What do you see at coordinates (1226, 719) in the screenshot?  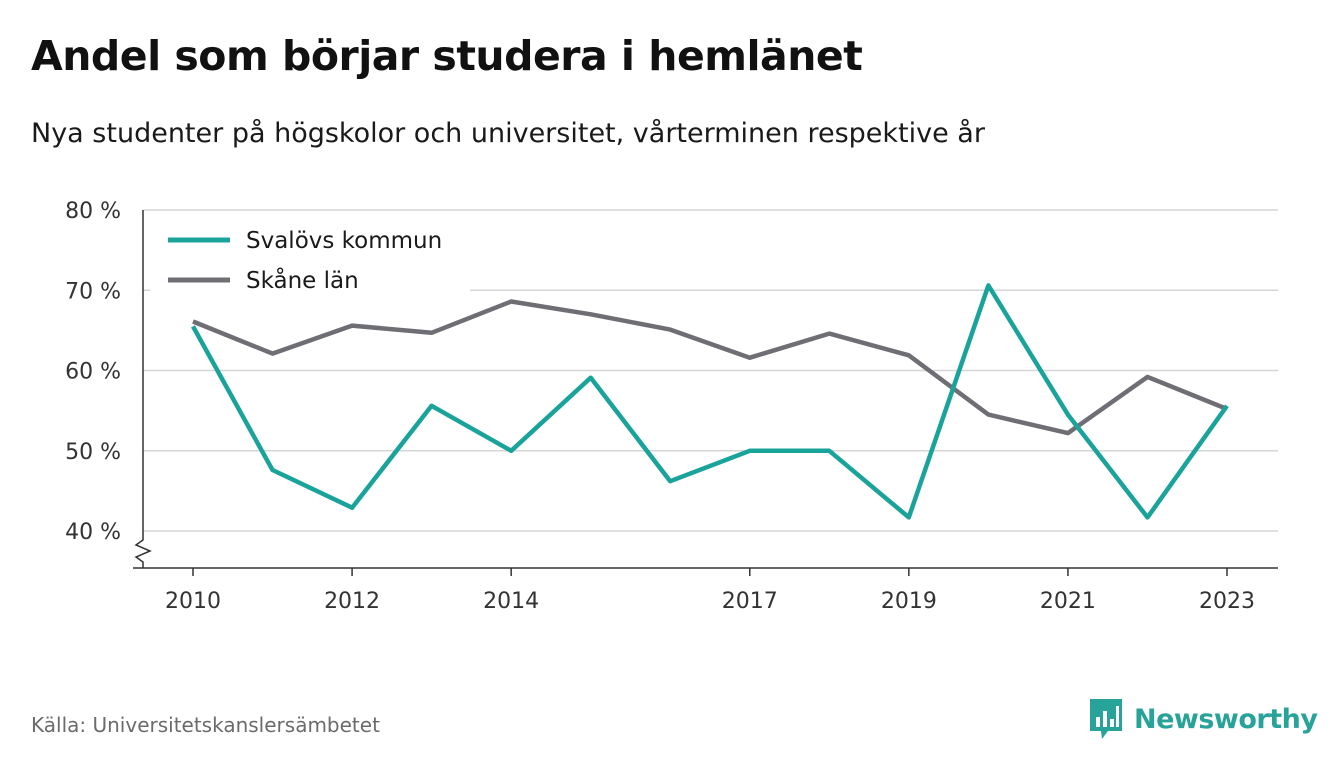 I see `brand-name: Newsworthy` at bounding box center [1226, 719].